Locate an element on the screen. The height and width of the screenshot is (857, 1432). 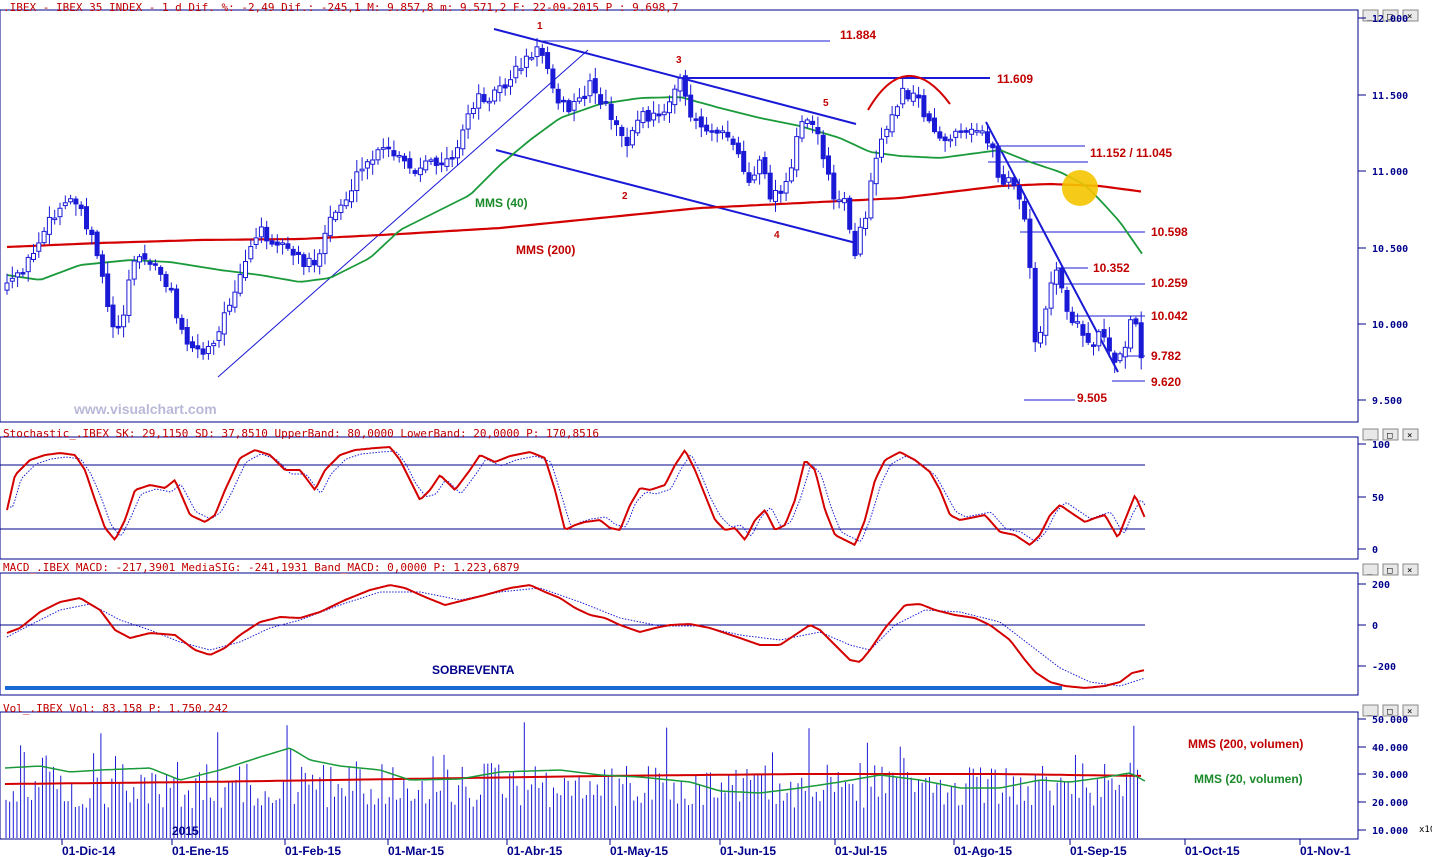
level-label-9620: 9.620 is located at coordinates (1166, 382).